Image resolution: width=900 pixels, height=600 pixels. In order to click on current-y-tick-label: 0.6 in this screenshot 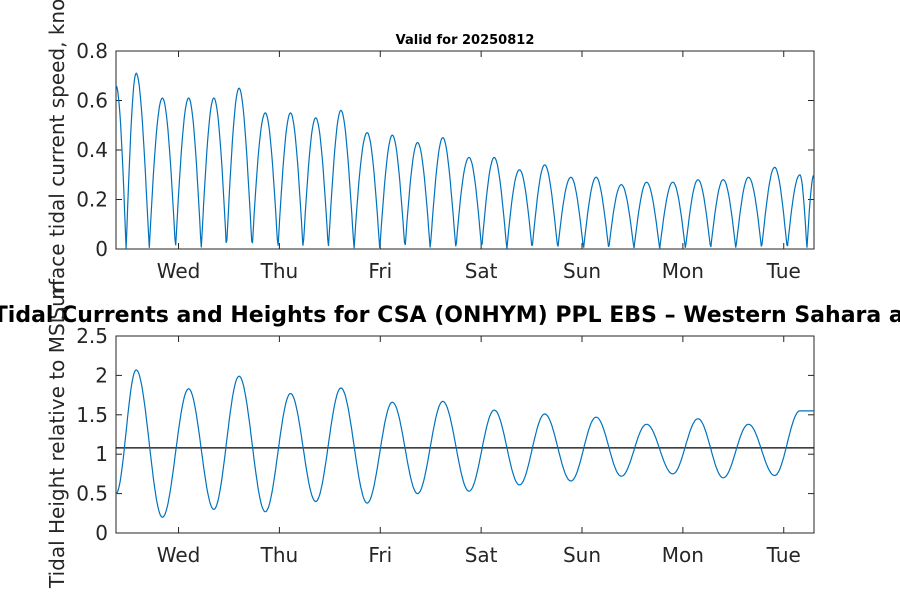, I will do `click(92, 101)`.